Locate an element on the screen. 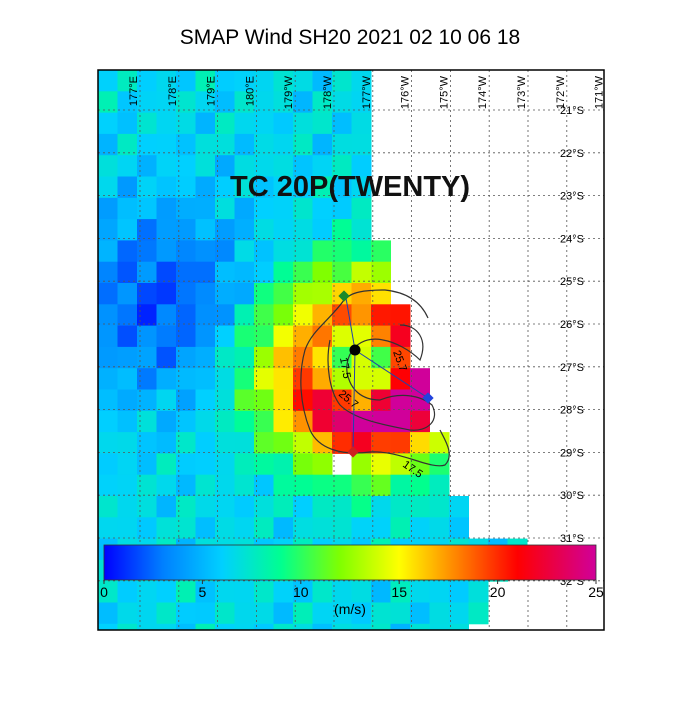 The height and width of the screenshot is (705, 700). storm-center is located at coordinates (355, 350).